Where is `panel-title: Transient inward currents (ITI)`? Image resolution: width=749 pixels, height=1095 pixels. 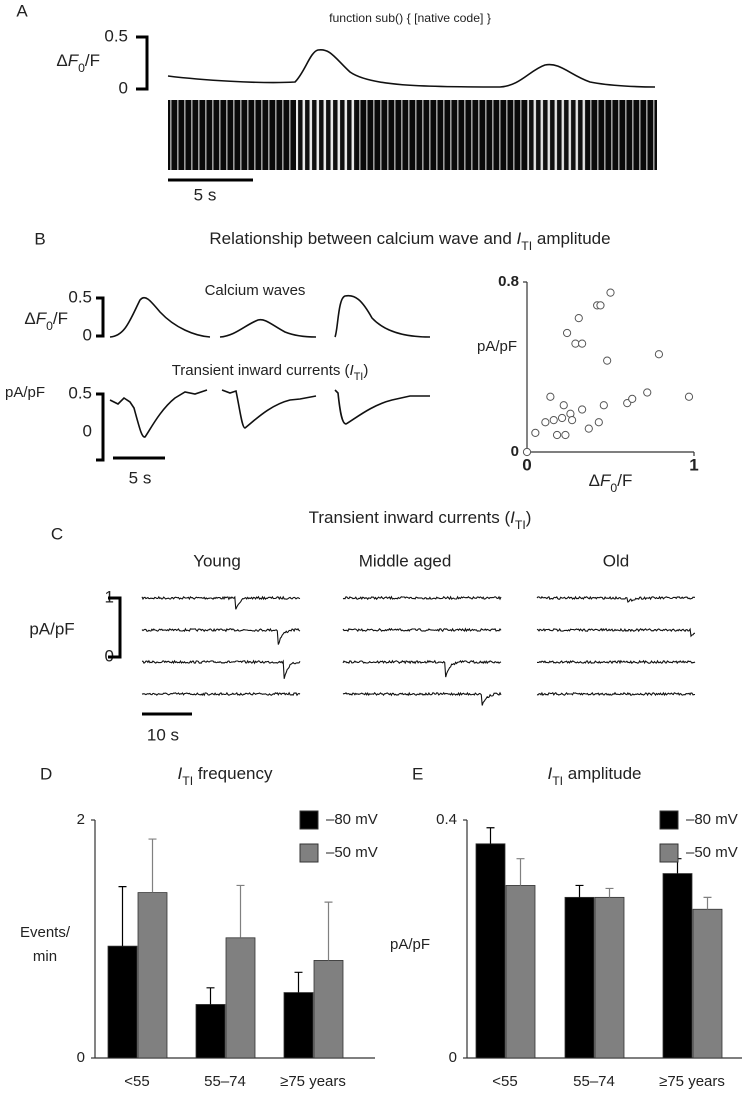 panel-title: Transient inward currents (ITI) is located at coordinates (420, 520).